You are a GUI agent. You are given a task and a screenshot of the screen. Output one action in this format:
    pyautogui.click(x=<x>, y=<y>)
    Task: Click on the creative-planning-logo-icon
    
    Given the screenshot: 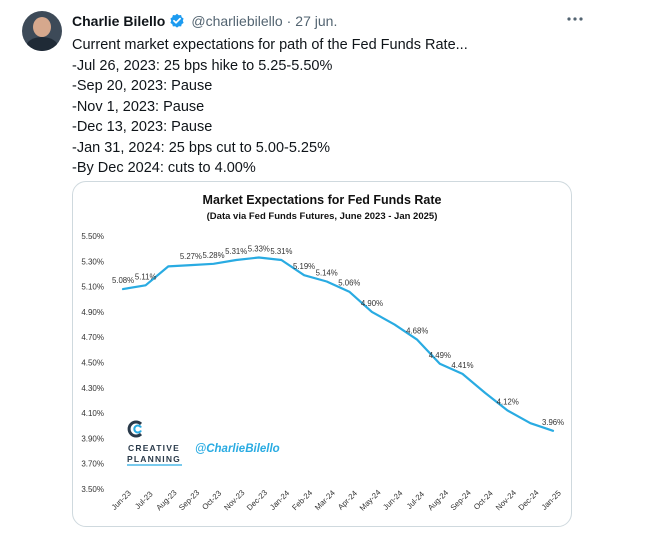 What is the action you would take?
    pyautogui.click(x=135, y=429)
    